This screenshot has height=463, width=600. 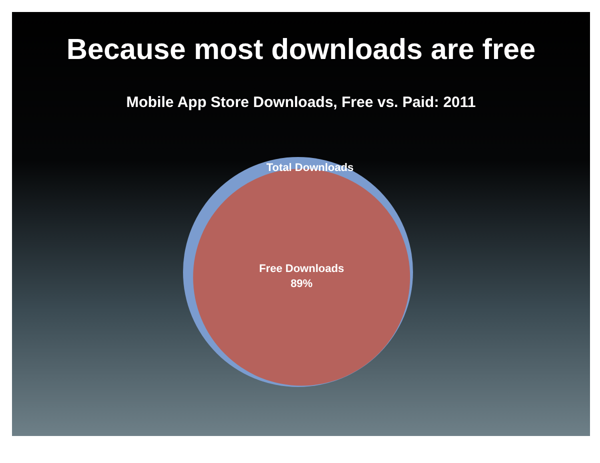 I want to click on text: Mobile App Store Downloads, Free vs. Paid: 2011, so click(x=301, y=102).